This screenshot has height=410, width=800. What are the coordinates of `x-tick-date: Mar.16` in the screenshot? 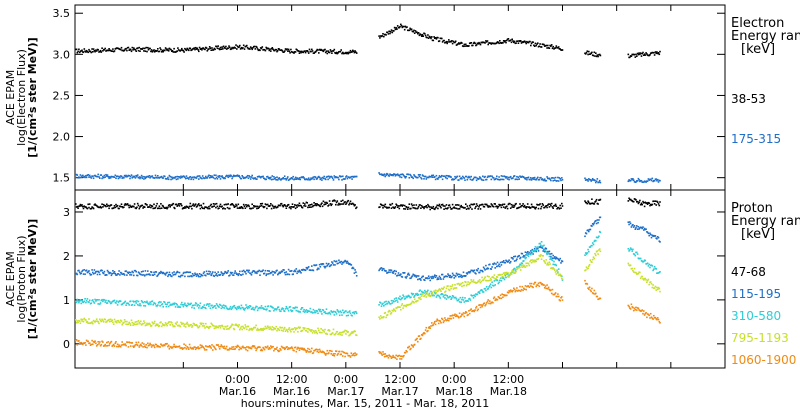 It's located at (237, 391).